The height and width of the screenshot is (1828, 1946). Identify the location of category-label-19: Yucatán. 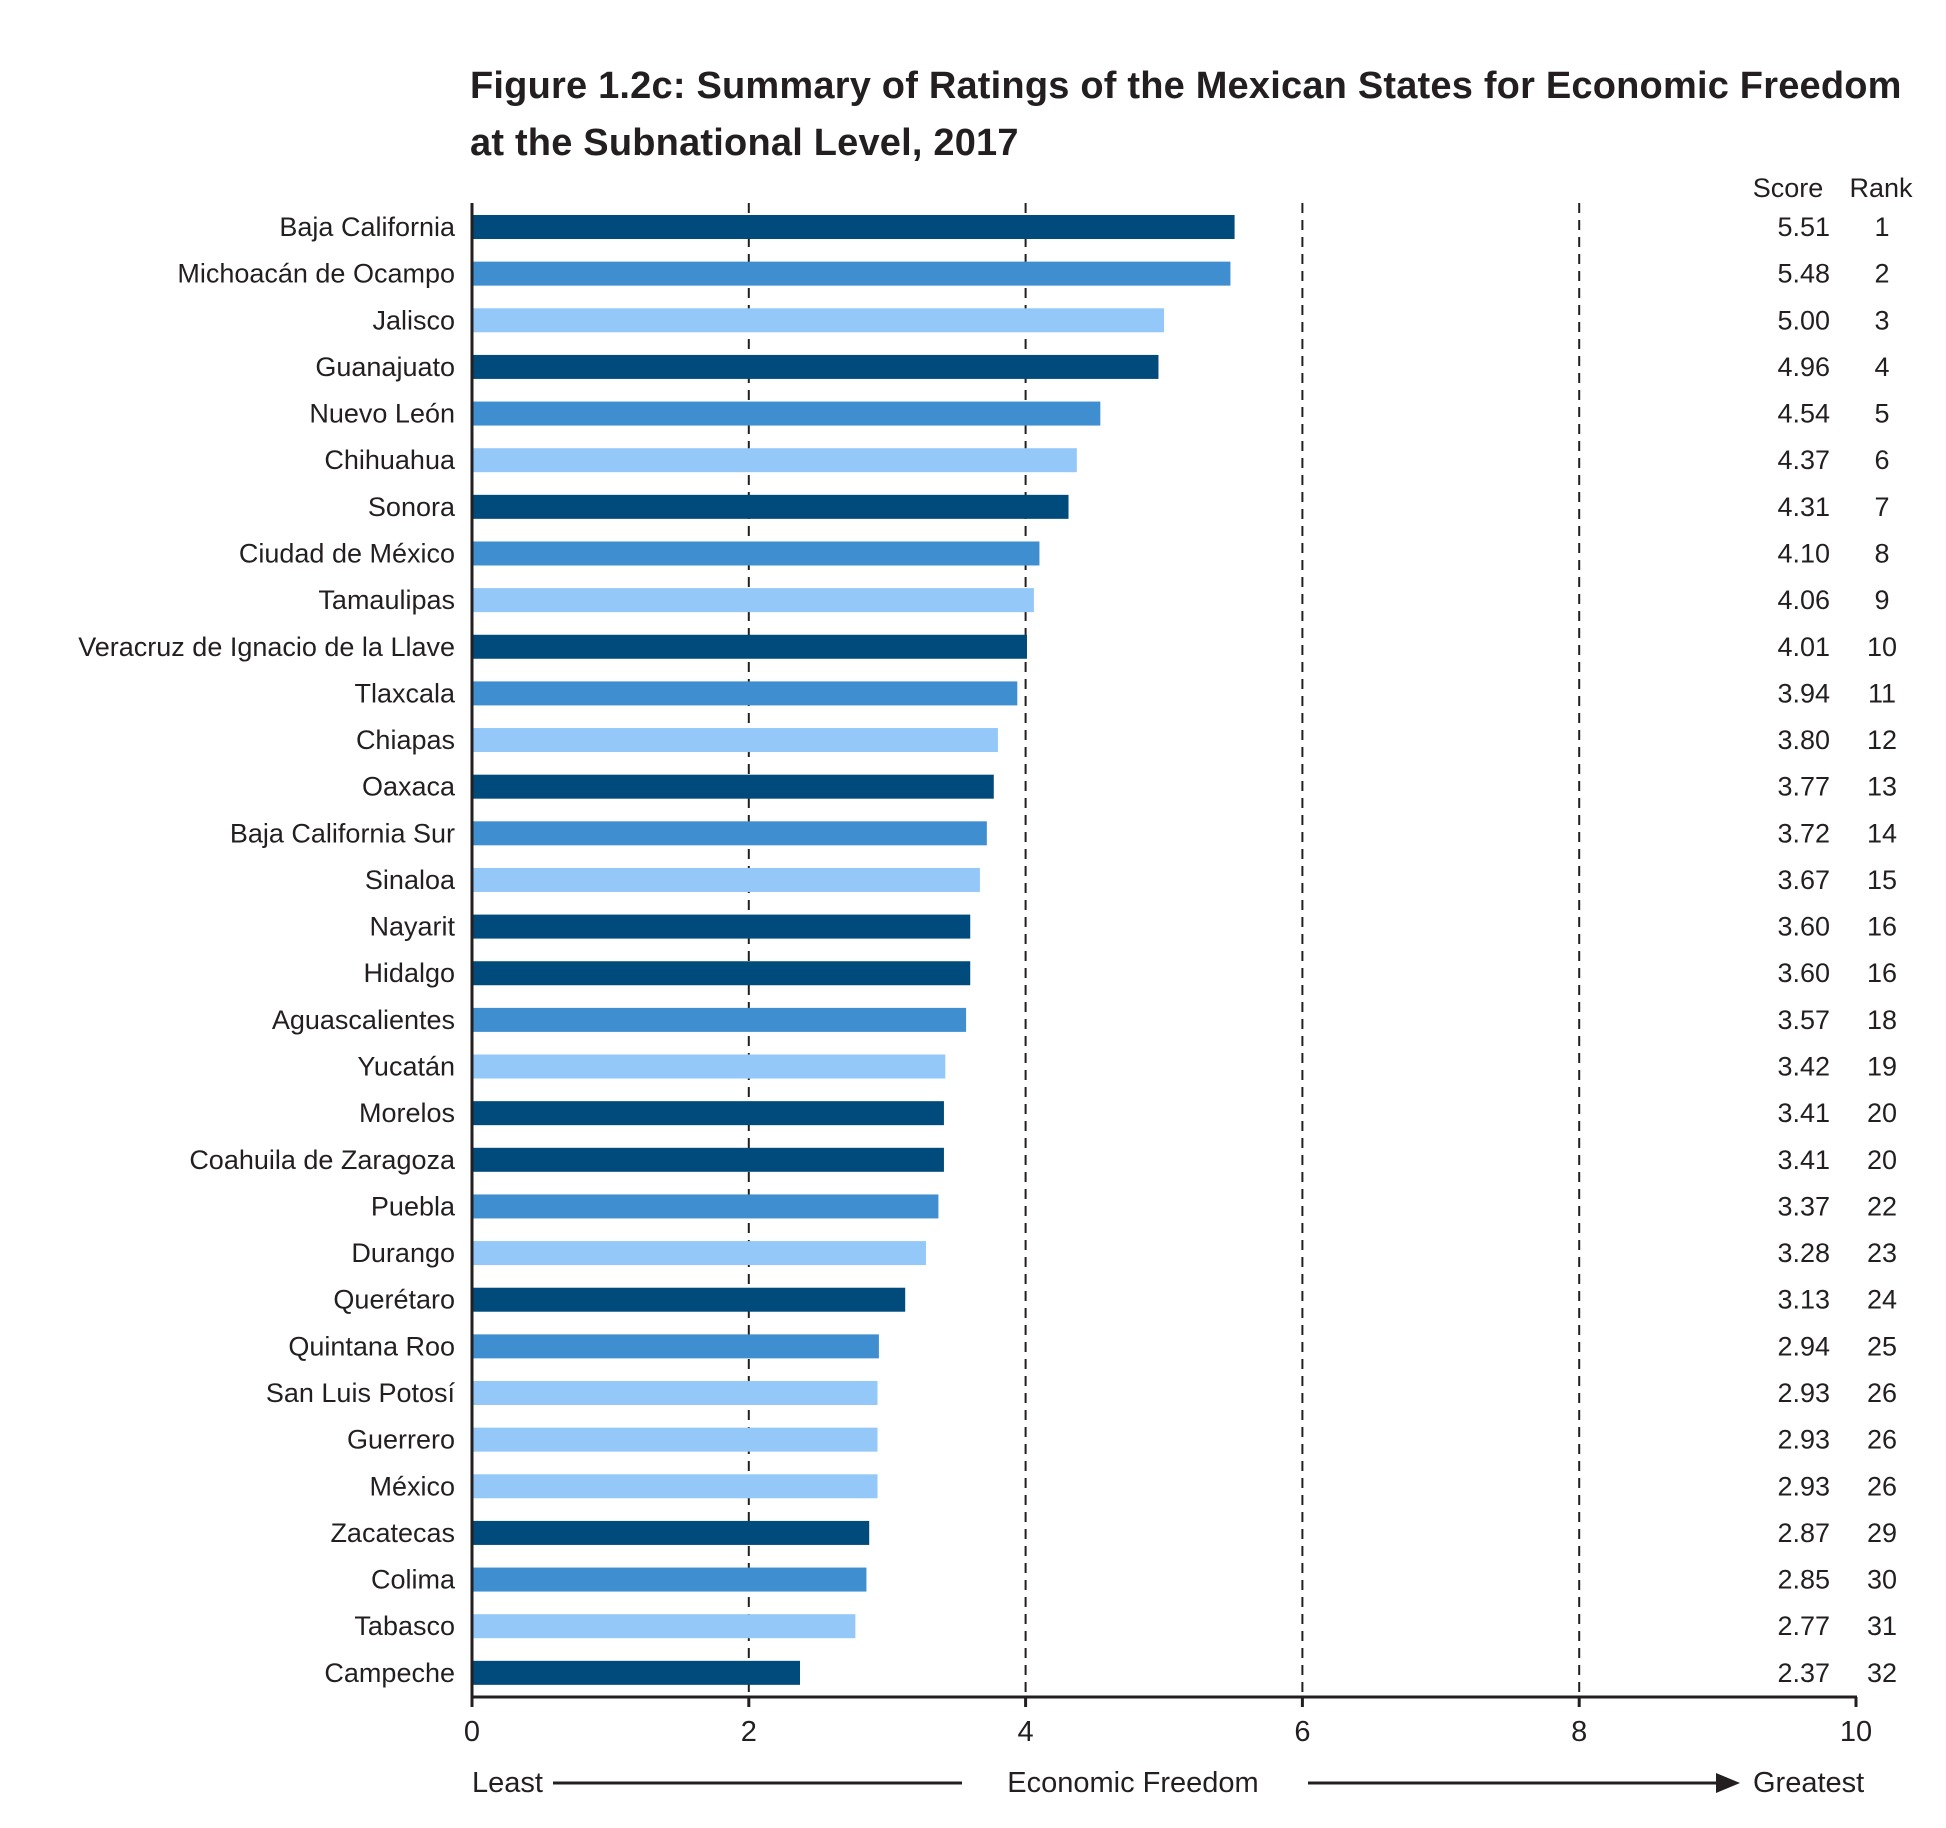
(406, 1067).